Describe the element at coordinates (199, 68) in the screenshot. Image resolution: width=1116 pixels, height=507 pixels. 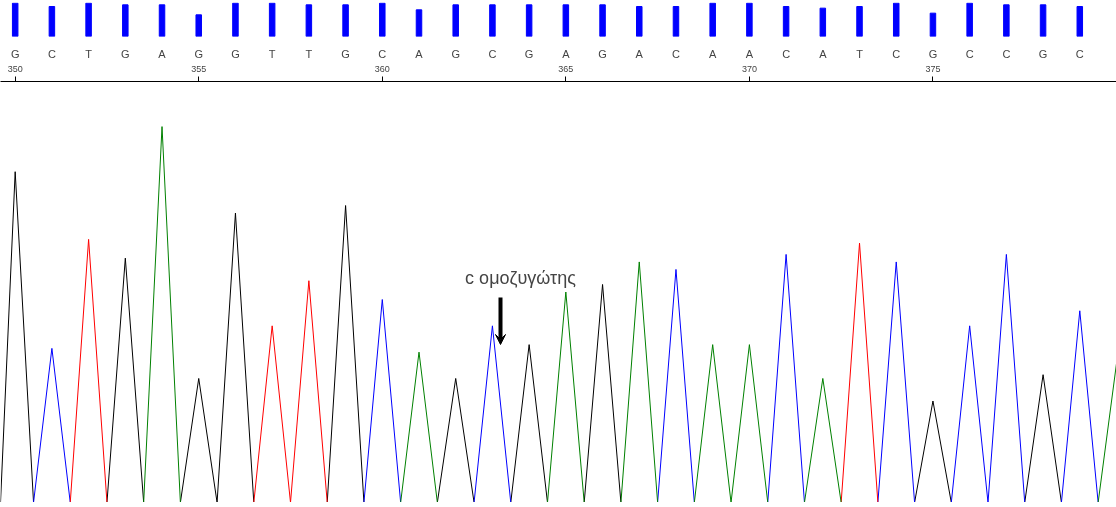
I see `x-tick-label: 355` at that location.